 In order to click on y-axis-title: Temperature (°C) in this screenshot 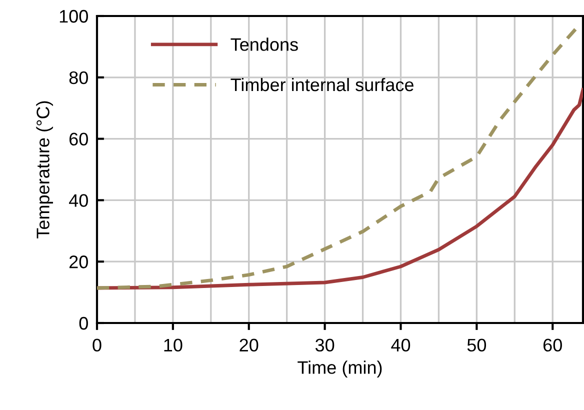, I will do `click(44, 169)`.